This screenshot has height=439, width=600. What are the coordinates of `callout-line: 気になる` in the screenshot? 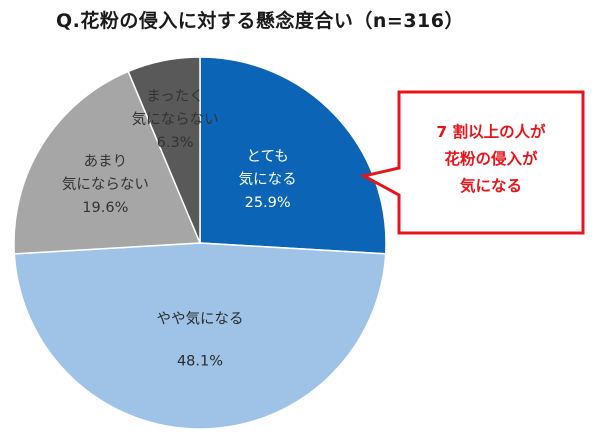 It's located at (491, 185).